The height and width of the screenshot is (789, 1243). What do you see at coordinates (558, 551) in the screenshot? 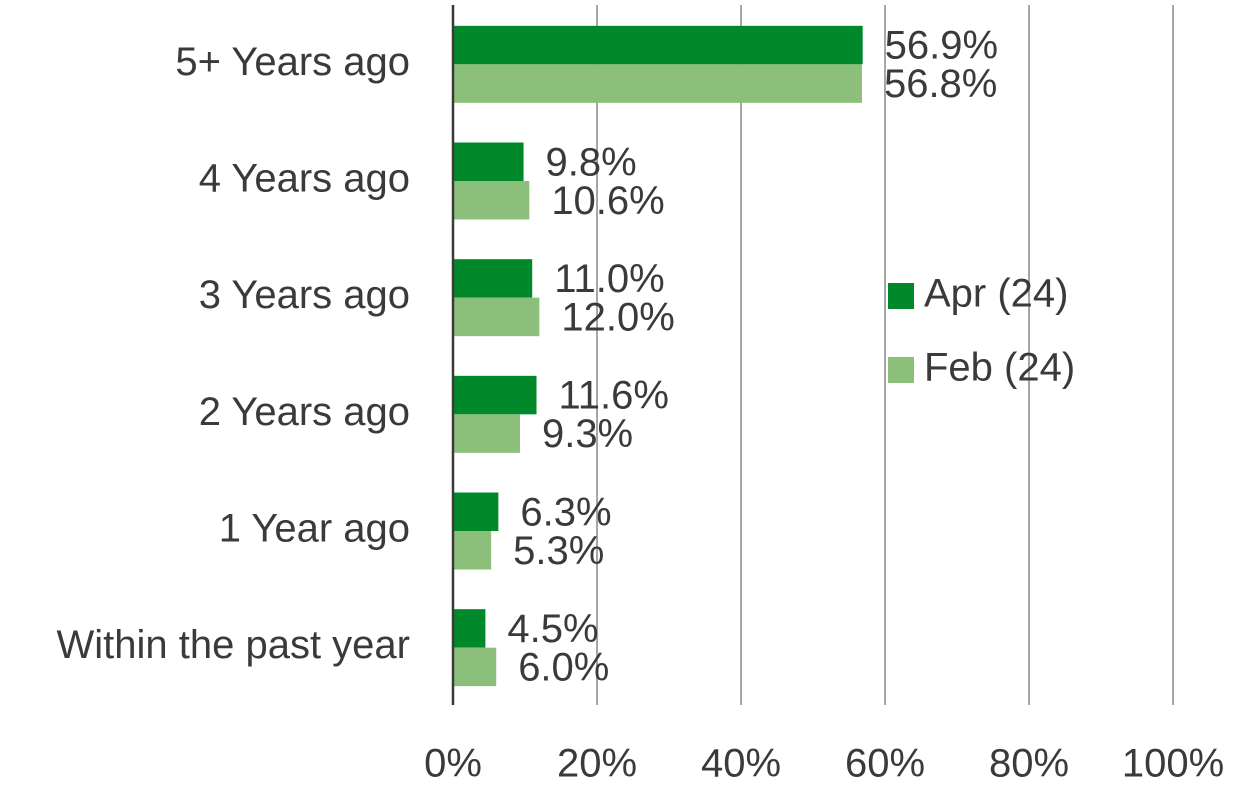
I see `data-label: 5.3%` at bounding box center [558, 551].